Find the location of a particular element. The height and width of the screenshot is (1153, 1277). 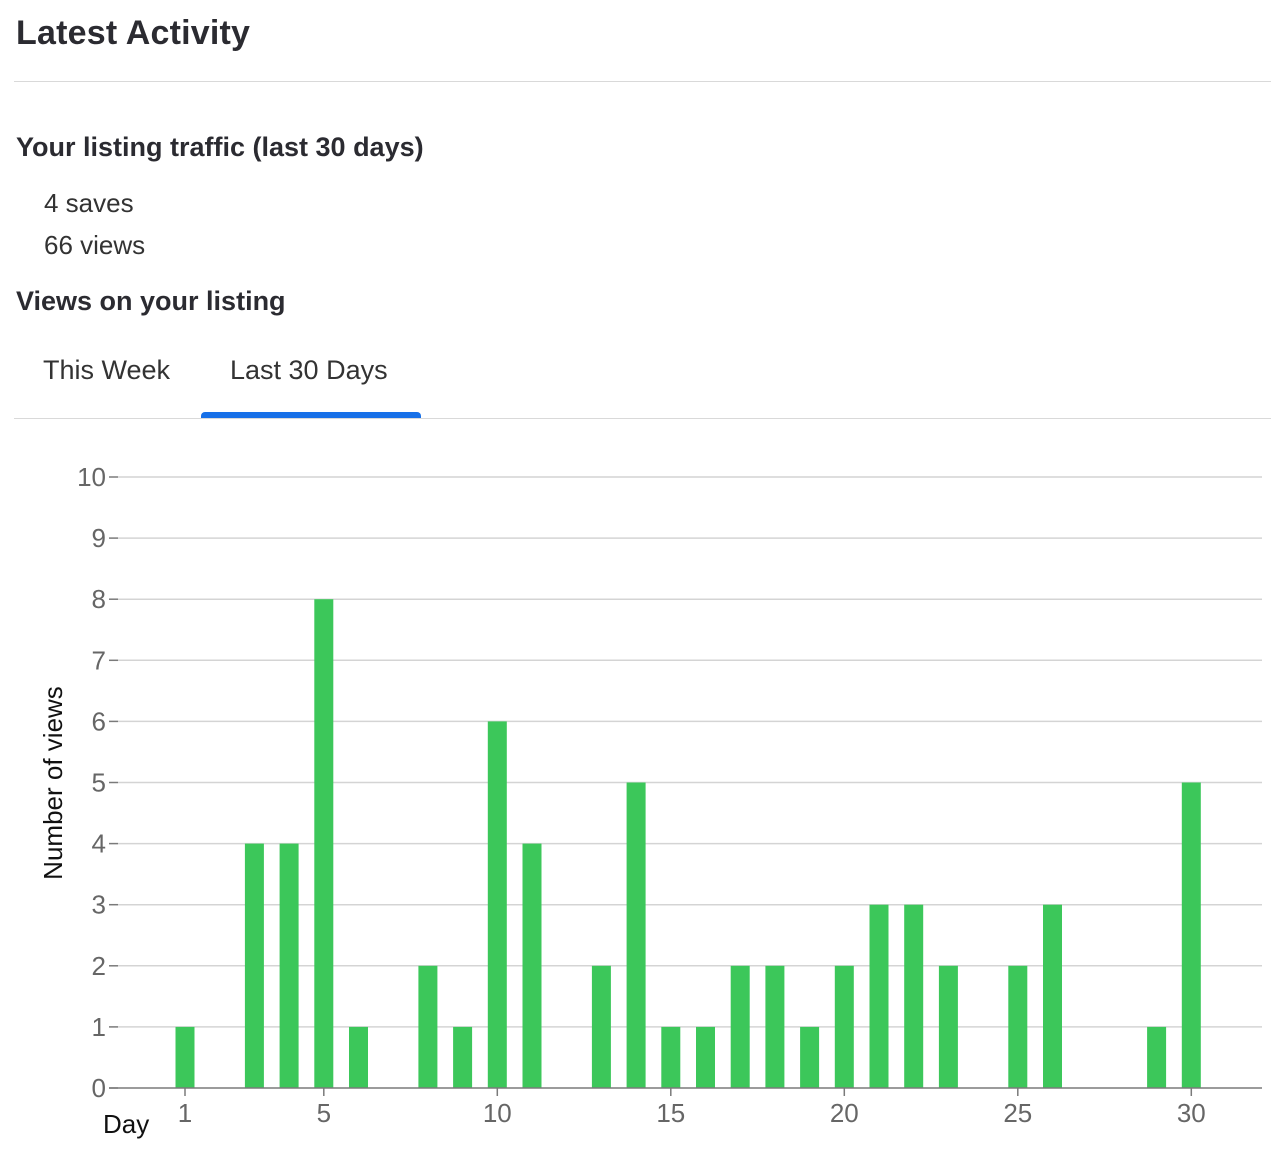

y-tick-label-3: 3 is located at coordinates (99, 905).